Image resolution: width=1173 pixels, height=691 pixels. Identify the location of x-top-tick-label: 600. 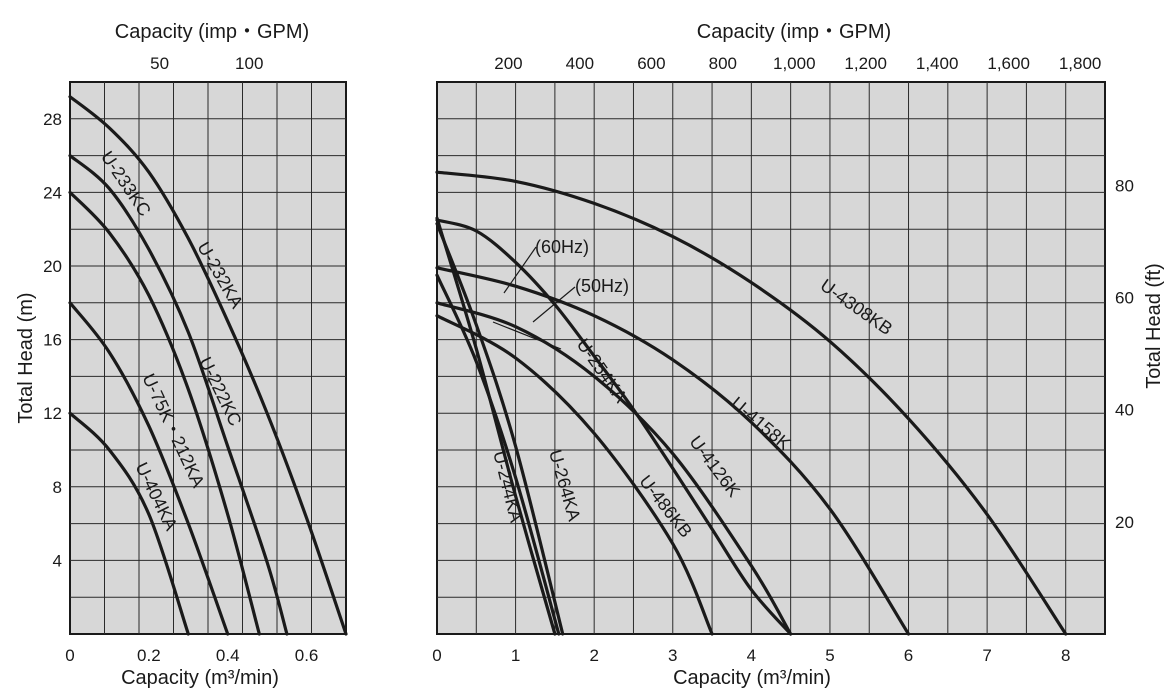
(651, 63).